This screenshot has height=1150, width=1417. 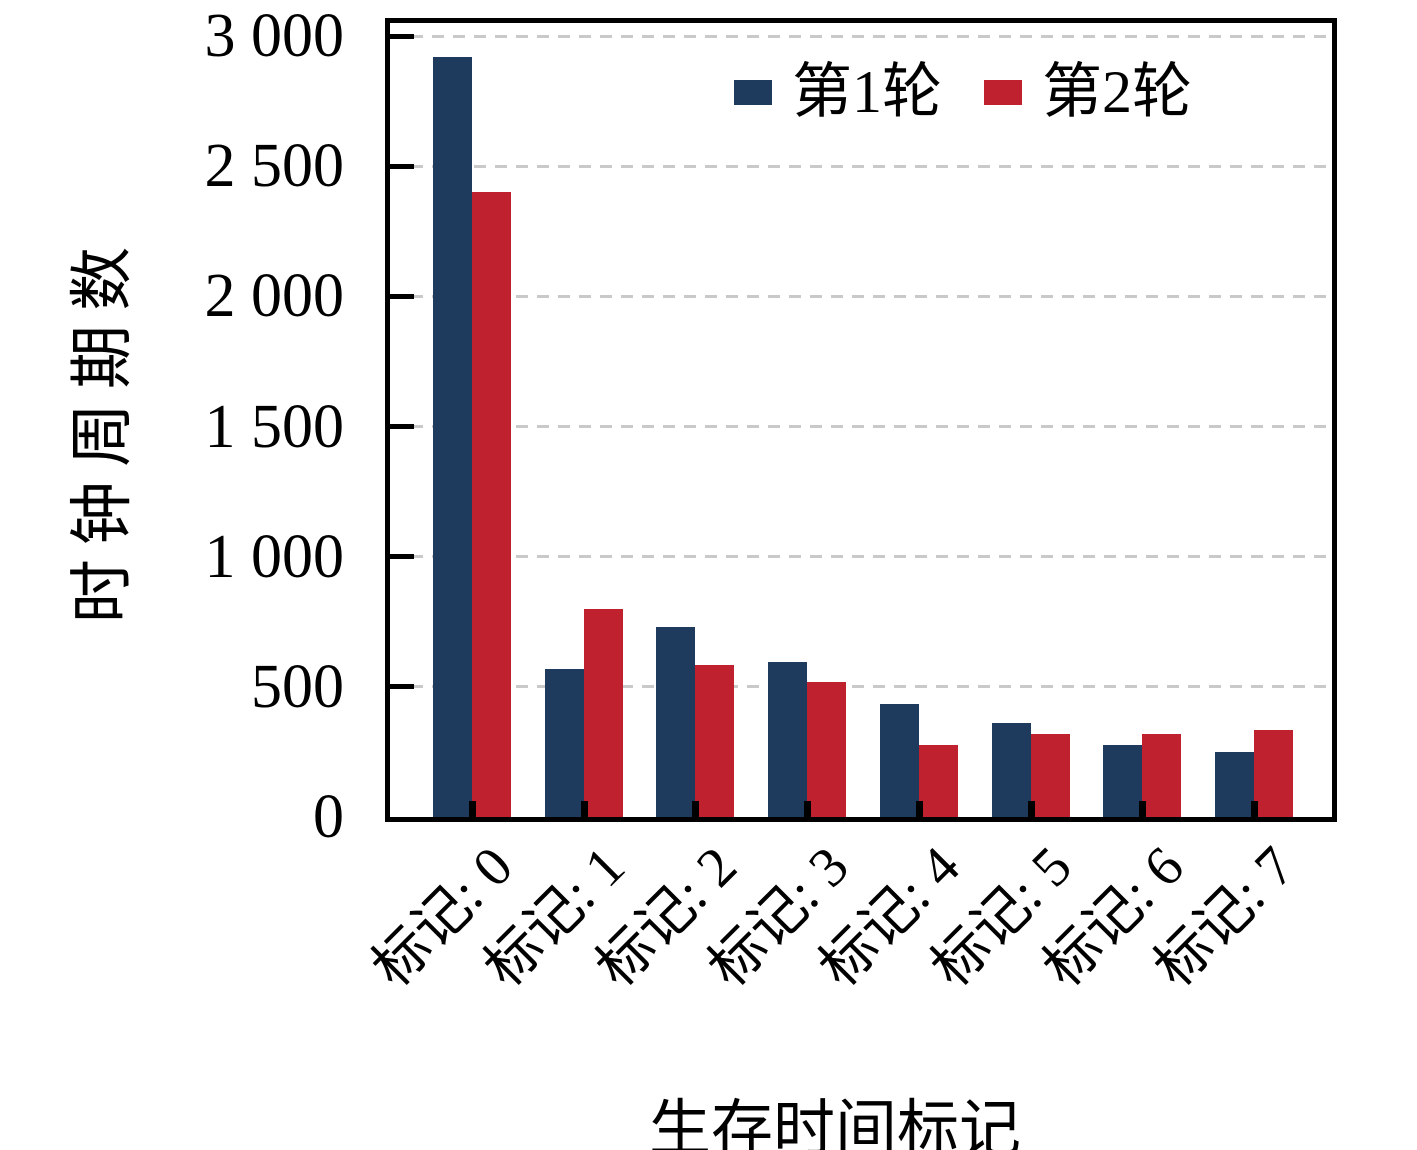 What do you see at coordinates (274, 166) in the screenshot?
I see `y-tick-label-2500: 2 500` at bounding box center [274, 166].